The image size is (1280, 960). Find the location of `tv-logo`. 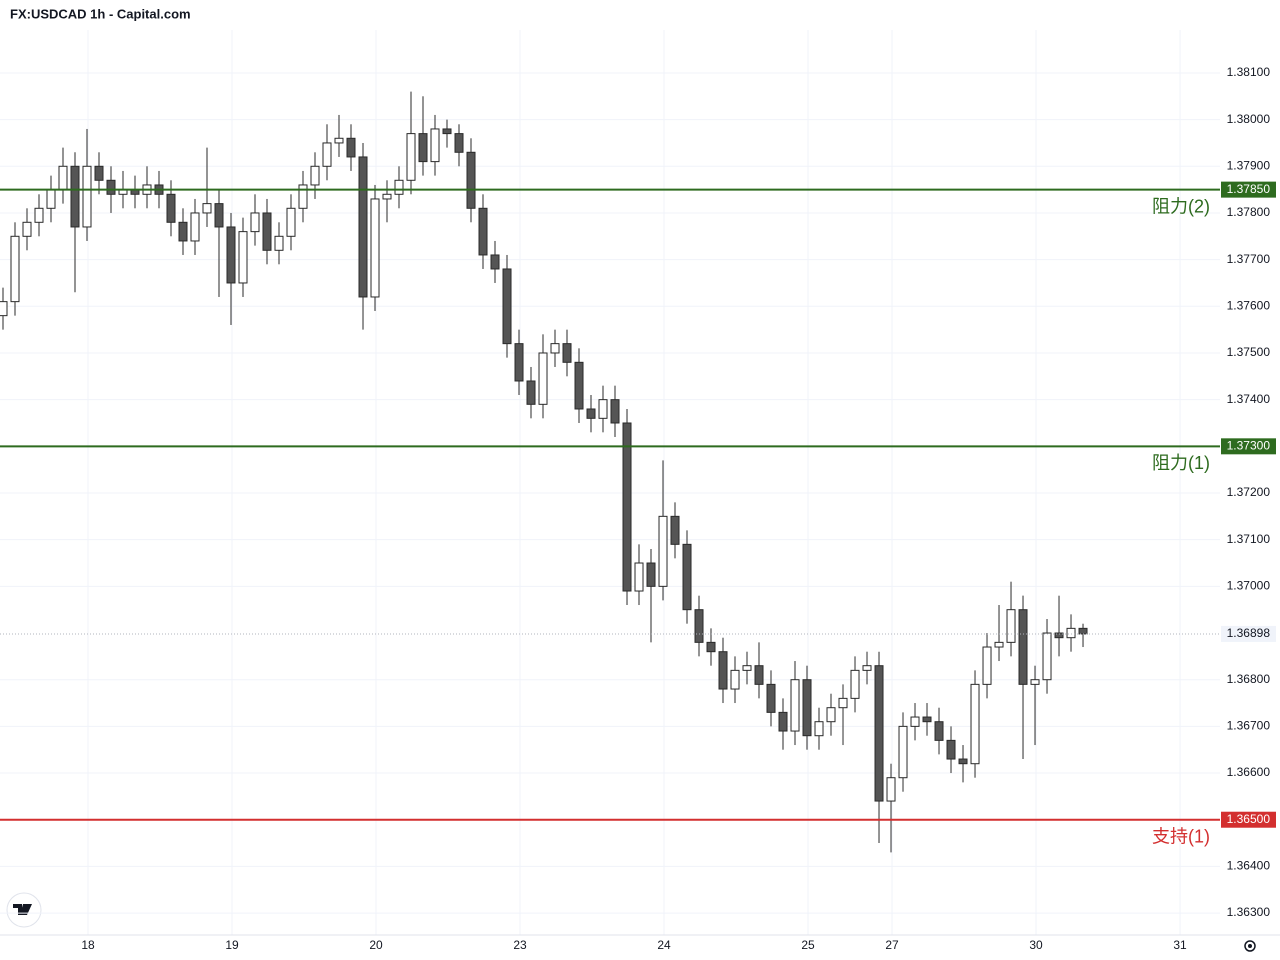

tv-logo is located at coordinates (24, 910).